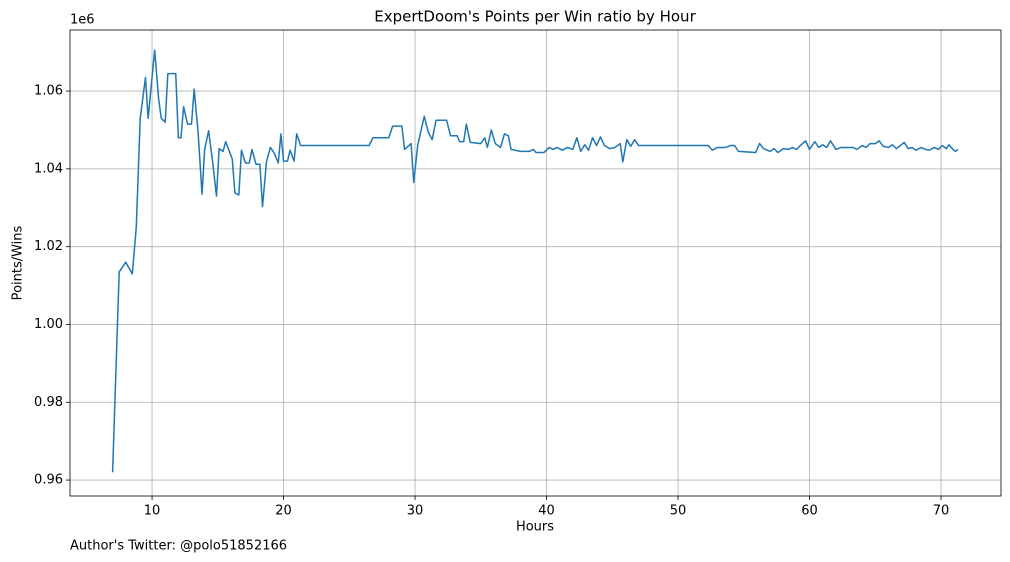  Describe the element at coordinates (535, 527) in the screenshot. I see `x-axis-label: Hours` at that location.